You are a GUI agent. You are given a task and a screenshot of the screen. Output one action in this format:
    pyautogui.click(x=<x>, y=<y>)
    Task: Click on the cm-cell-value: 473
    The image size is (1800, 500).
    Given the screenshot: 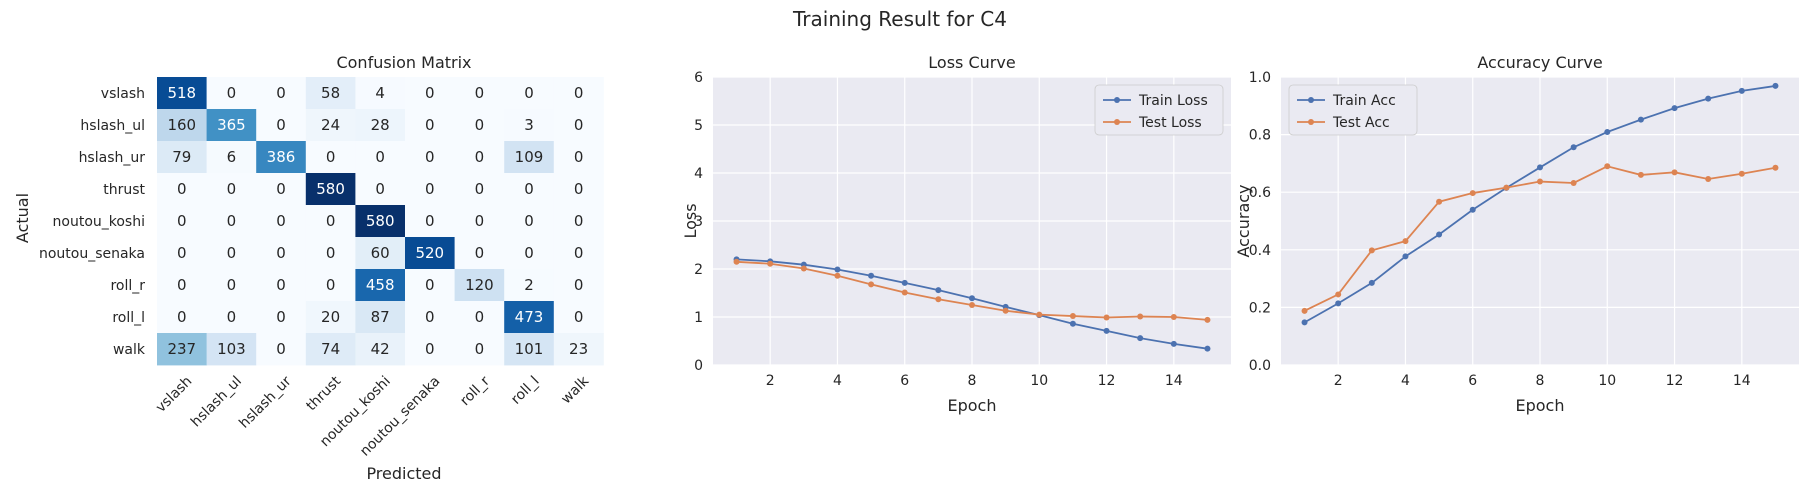 What is the action you would take?
    pyautogui.click(x=529, y=317)
    